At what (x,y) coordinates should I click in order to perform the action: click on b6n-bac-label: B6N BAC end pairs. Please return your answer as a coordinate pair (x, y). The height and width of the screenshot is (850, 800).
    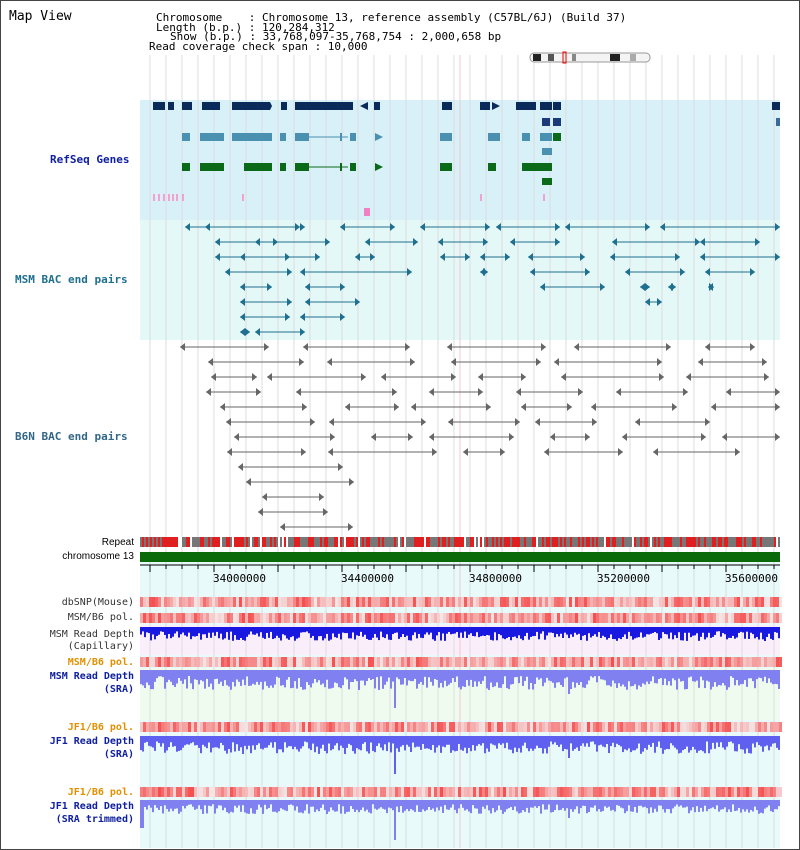
    Looking at the image, I should click on (71, 436).